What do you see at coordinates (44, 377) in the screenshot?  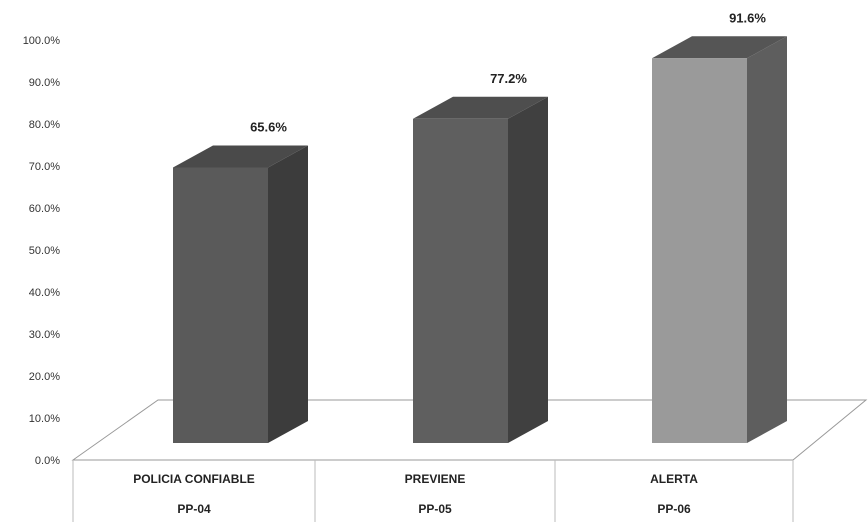 I see `y-tick-label: 20.0%` at bounding box center [44, 377].